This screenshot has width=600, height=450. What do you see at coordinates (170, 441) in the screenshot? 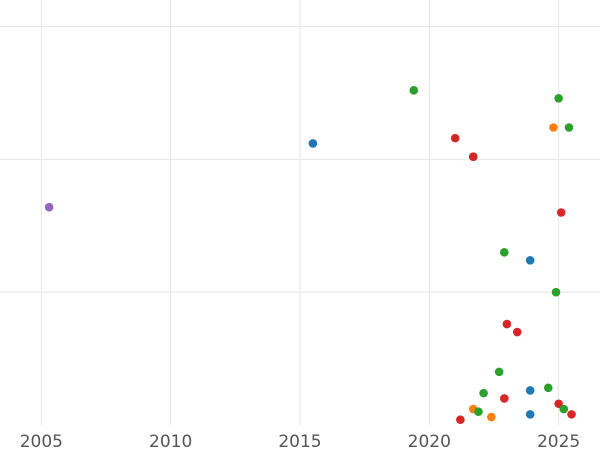
I see `x-tick-label-1: 2010` at bounding box center [170, 441].